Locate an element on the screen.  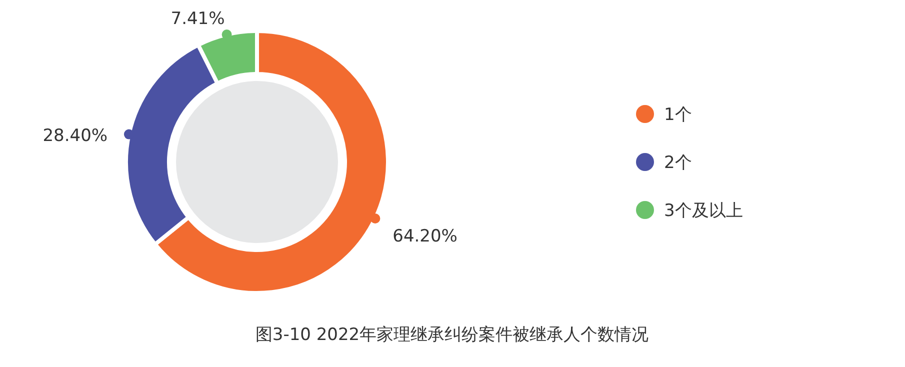
data-label: 28.40% is located at coordinates (75, 136).